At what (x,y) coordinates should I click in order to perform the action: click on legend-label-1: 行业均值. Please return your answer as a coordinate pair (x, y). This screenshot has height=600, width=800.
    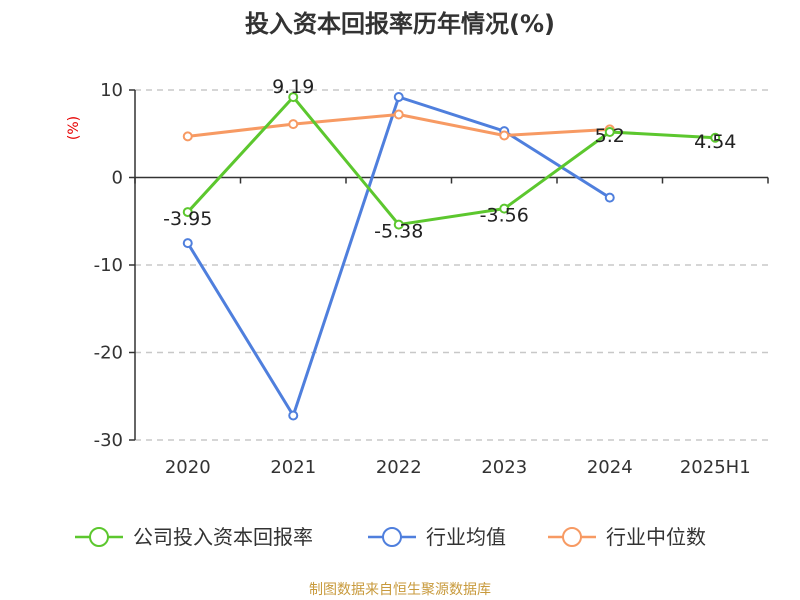
    Looking at the image, I should click on (466, 537).